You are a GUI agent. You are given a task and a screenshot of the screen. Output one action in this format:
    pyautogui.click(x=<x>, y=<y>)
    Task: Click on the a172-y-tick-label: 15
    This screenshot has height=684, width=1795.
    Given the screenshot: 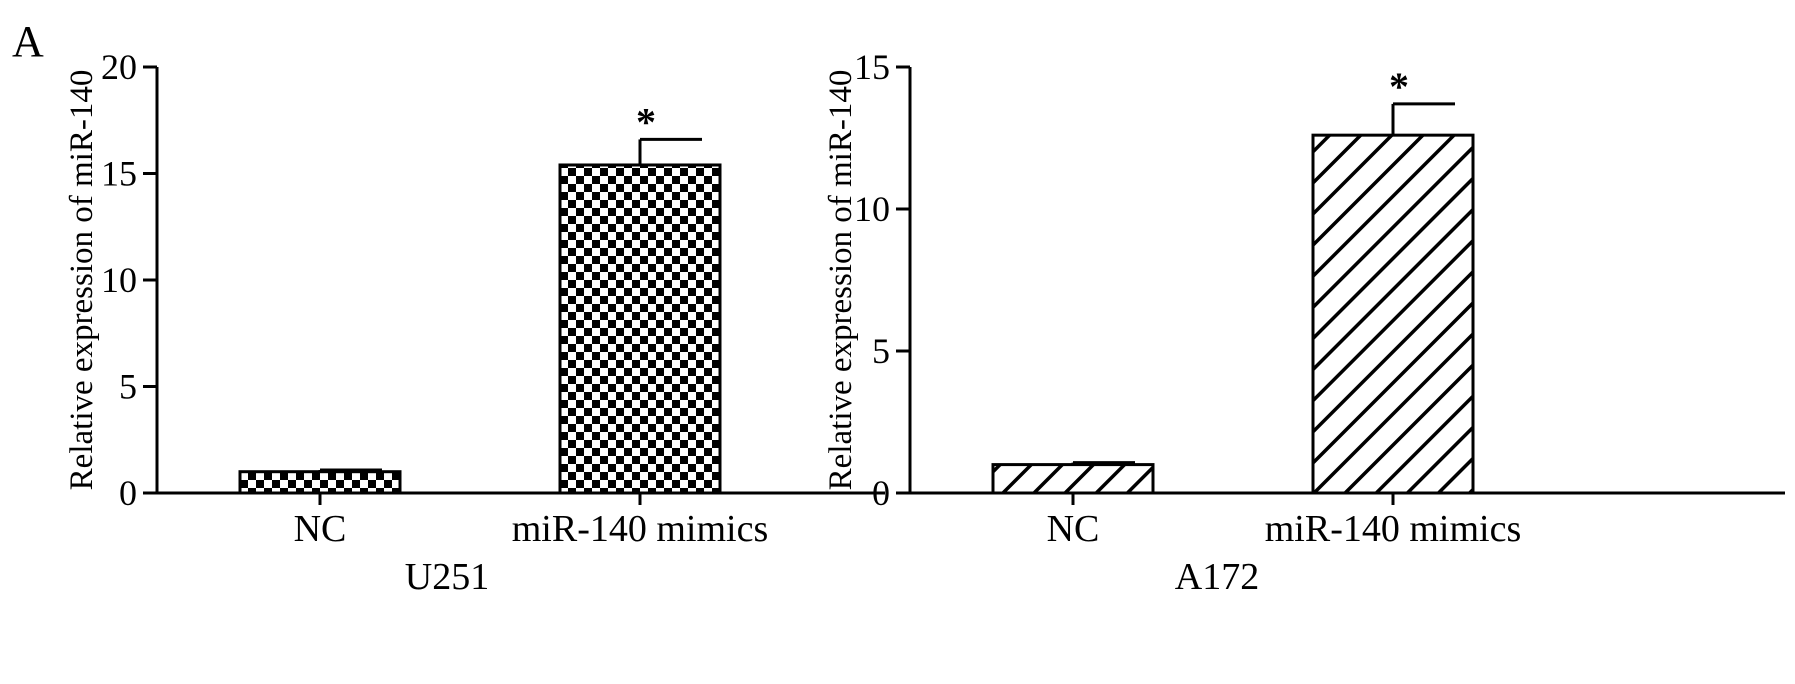 What is the action you would take?
    pyautogui.click(x=872, y=67)
    